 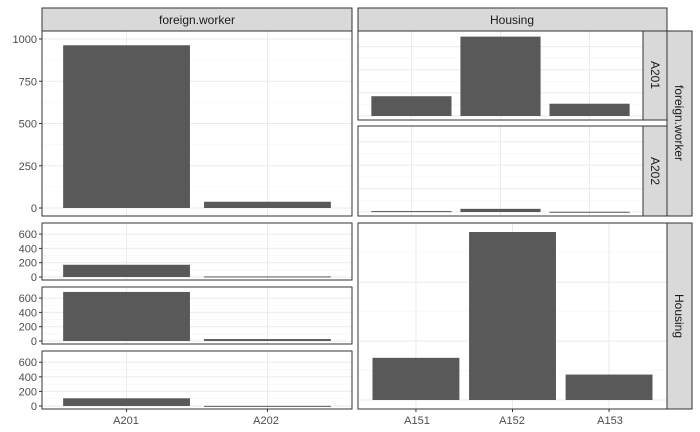 I want to click on x-tick-label-A153: A153, so click(x=610, y=421).